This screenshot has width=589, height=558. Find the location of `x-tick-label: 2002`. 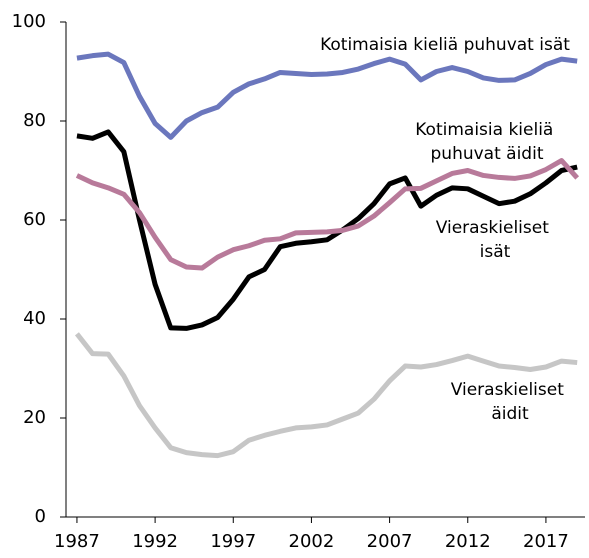

x-tick-label: 2002 is located at coordinates (312, 541).